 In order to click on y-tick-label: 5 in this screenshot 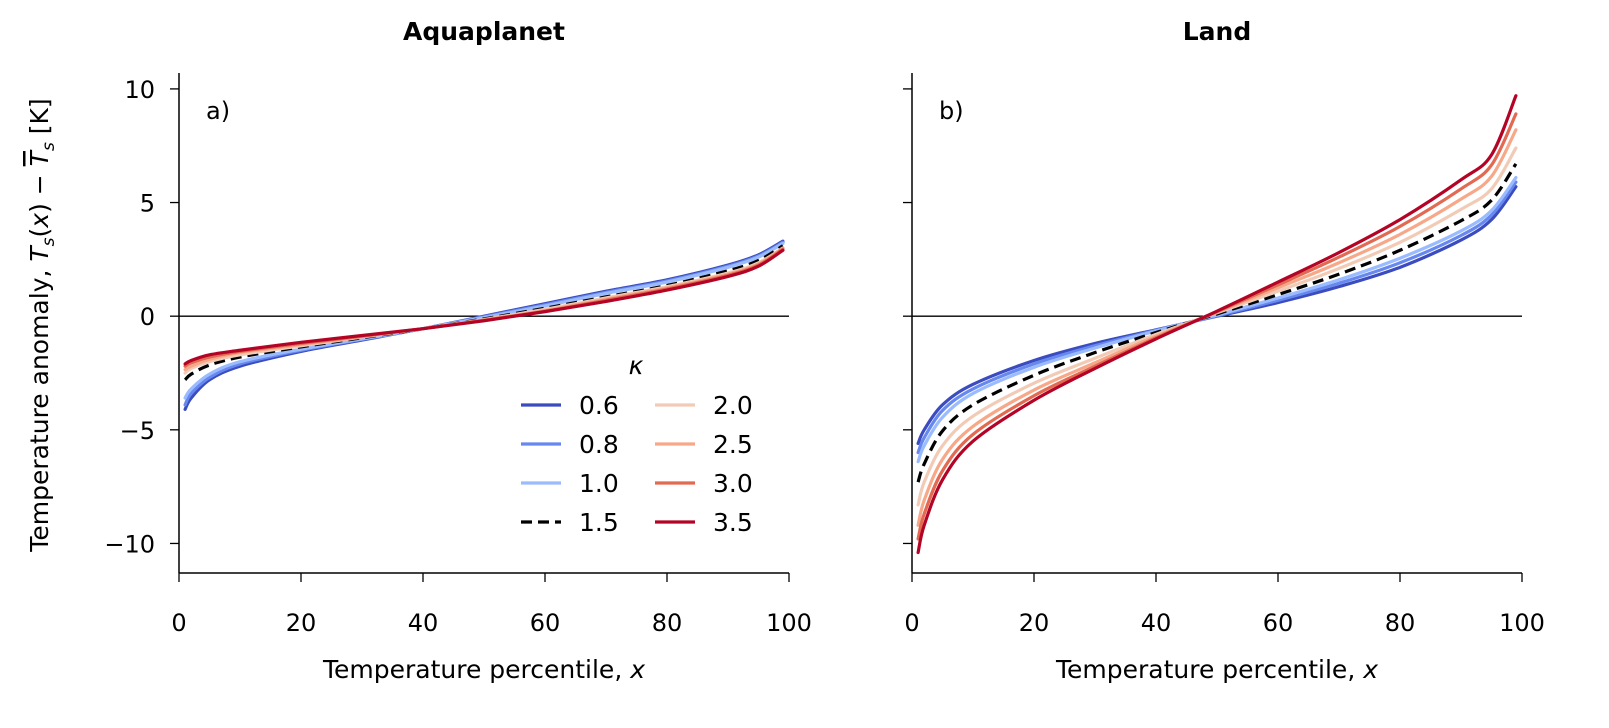, I will do `click(147, 204)`.